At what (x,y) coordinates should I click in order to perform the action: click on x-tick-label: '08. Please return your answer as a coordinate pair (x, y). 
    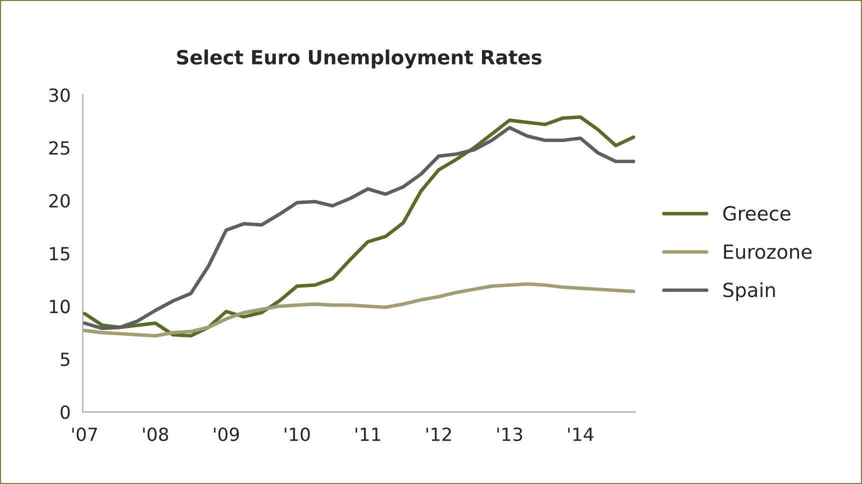
    Looking at the image, I should click on (155, 434).